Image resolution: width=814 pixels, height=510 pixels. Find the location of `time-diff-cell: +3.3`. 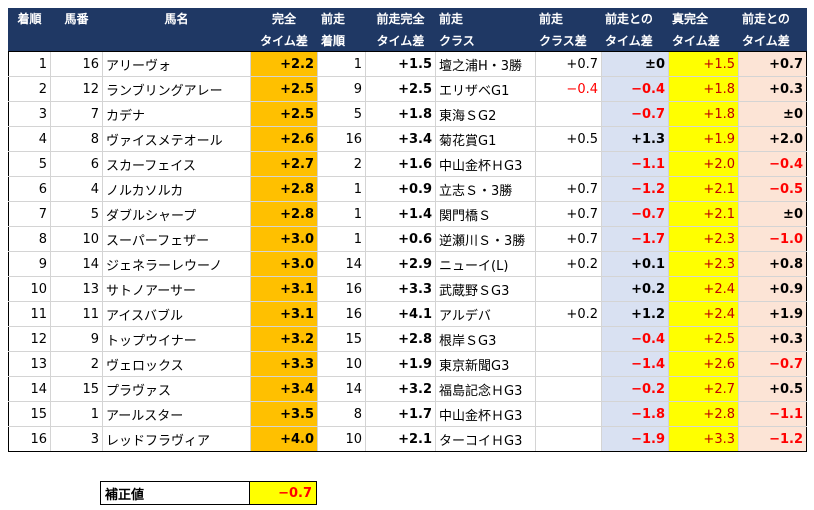

time-diff-cell: +3.3 is located at coordinates (284, 364).